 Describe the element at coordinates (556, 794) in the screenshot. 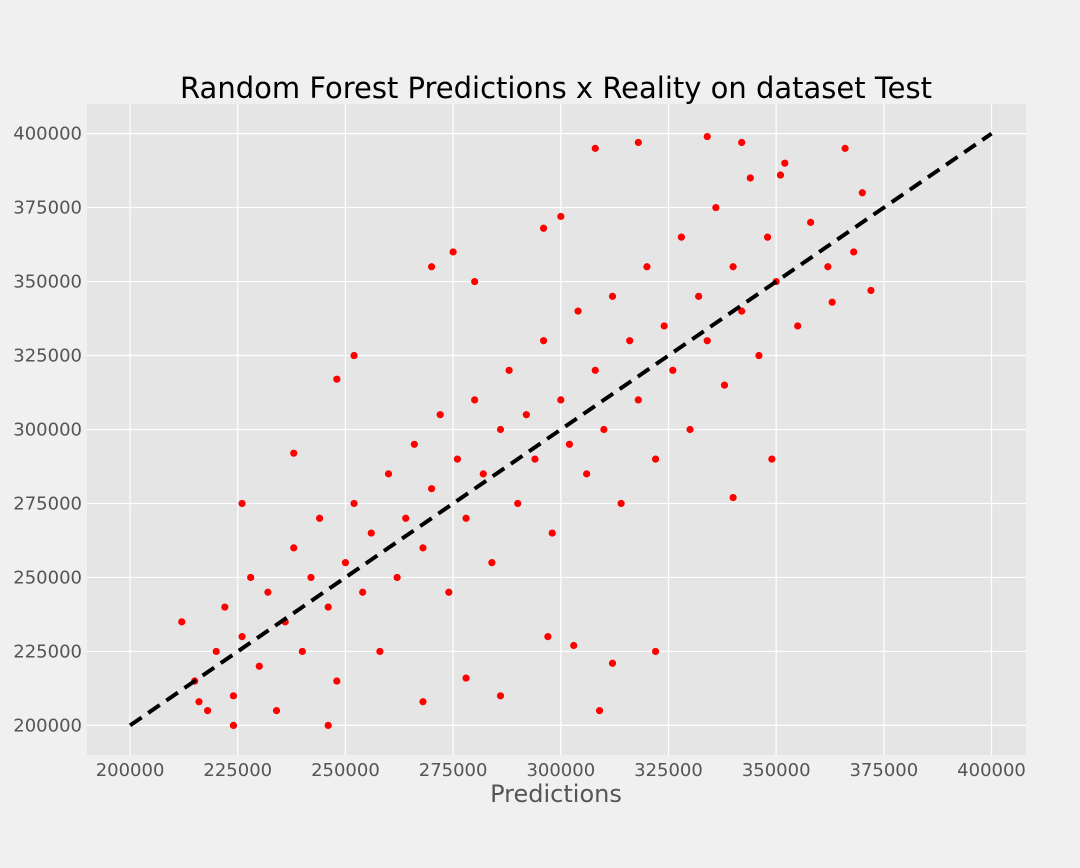

I see `x-axis-label: Predictions` at that location.